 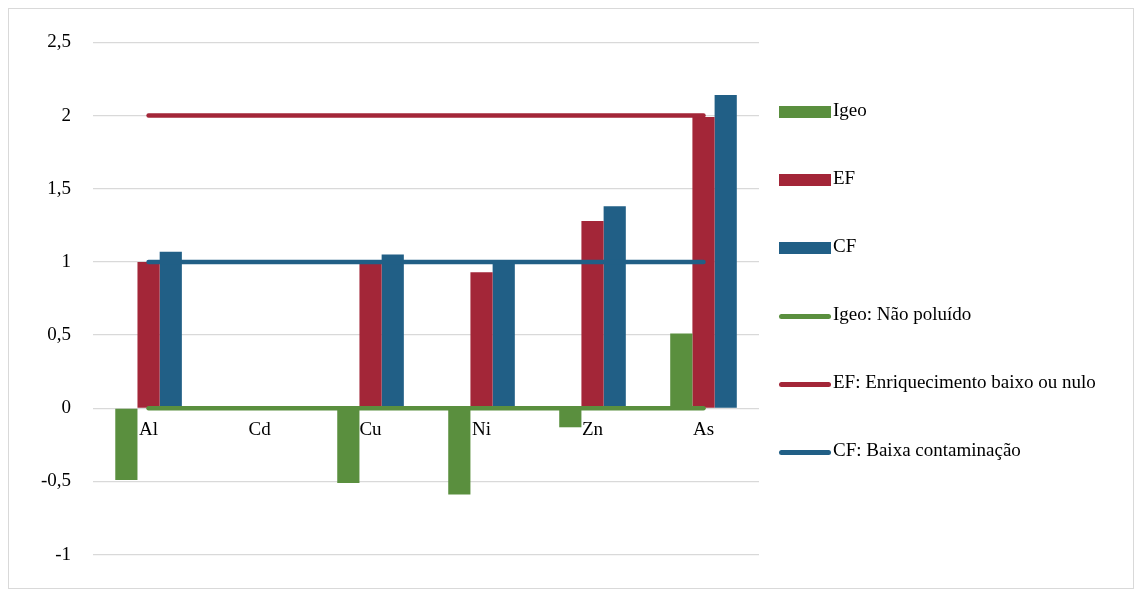 I want to click on y-tick-label: -0,5, so click(x=56, y=480).